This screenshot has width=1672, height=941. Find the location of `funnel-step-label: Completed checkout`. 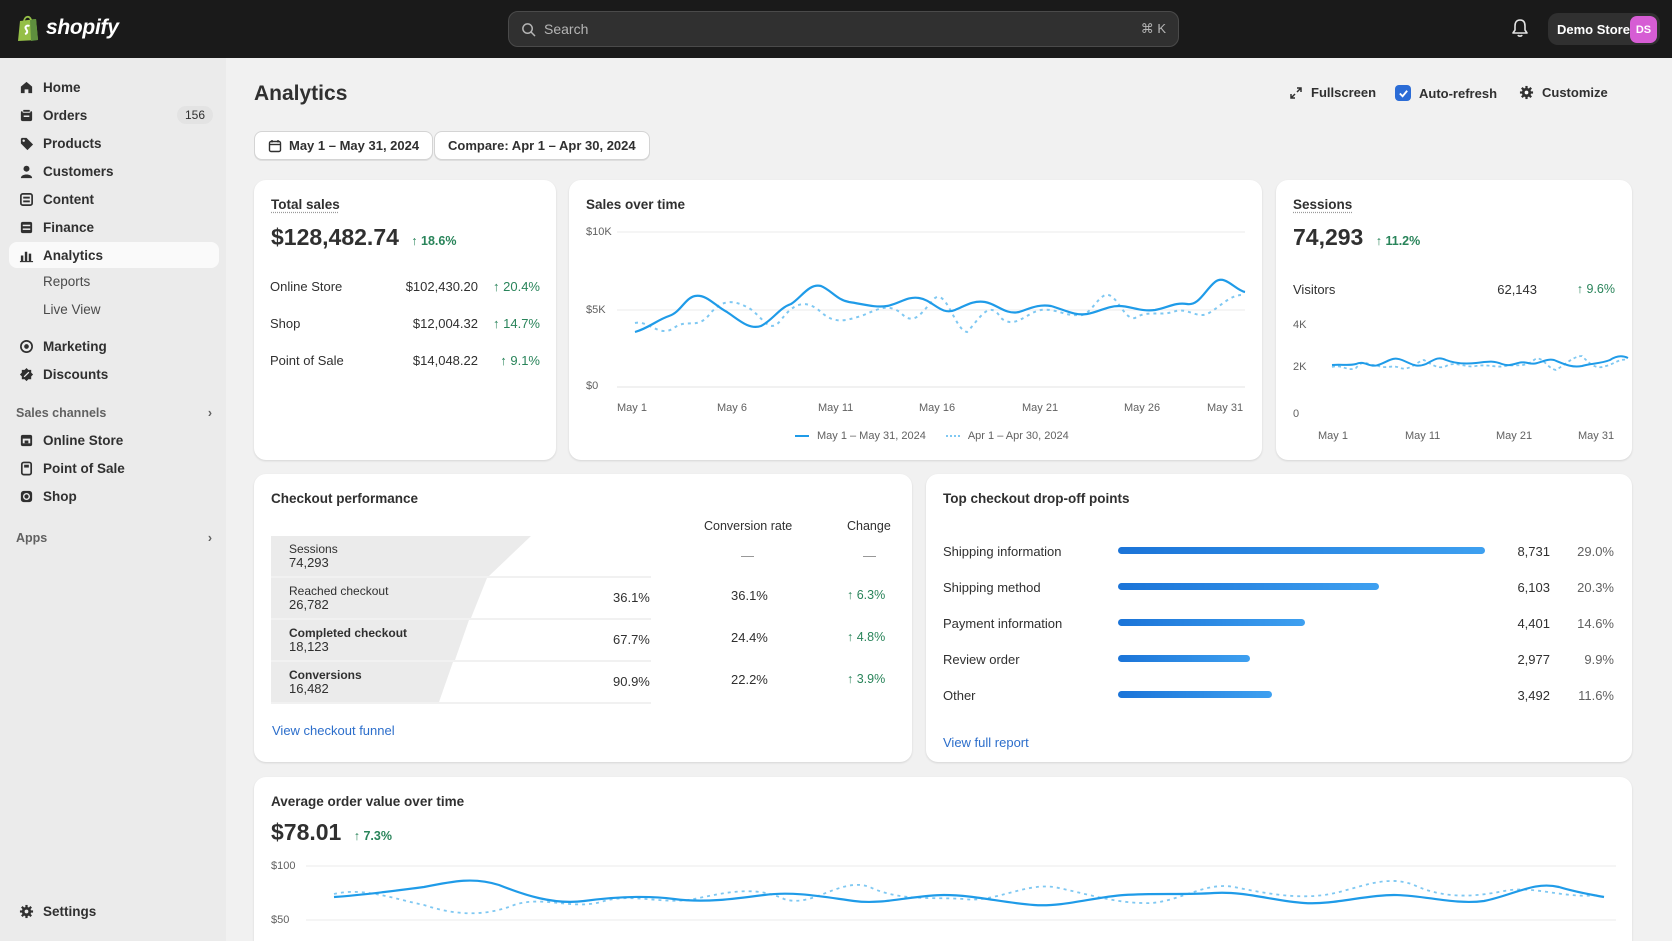

funnel-step-label: Completed checkout is located at coordinates (348, 633).